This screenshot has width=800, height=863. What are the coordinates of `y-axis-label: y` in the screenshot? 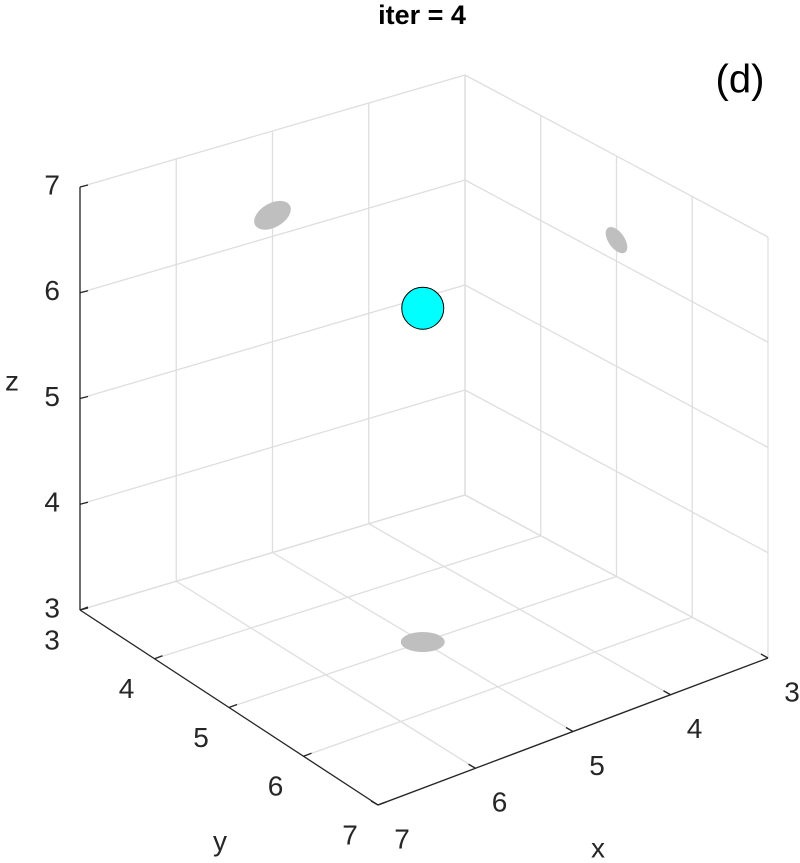 It's located at (220, 840).